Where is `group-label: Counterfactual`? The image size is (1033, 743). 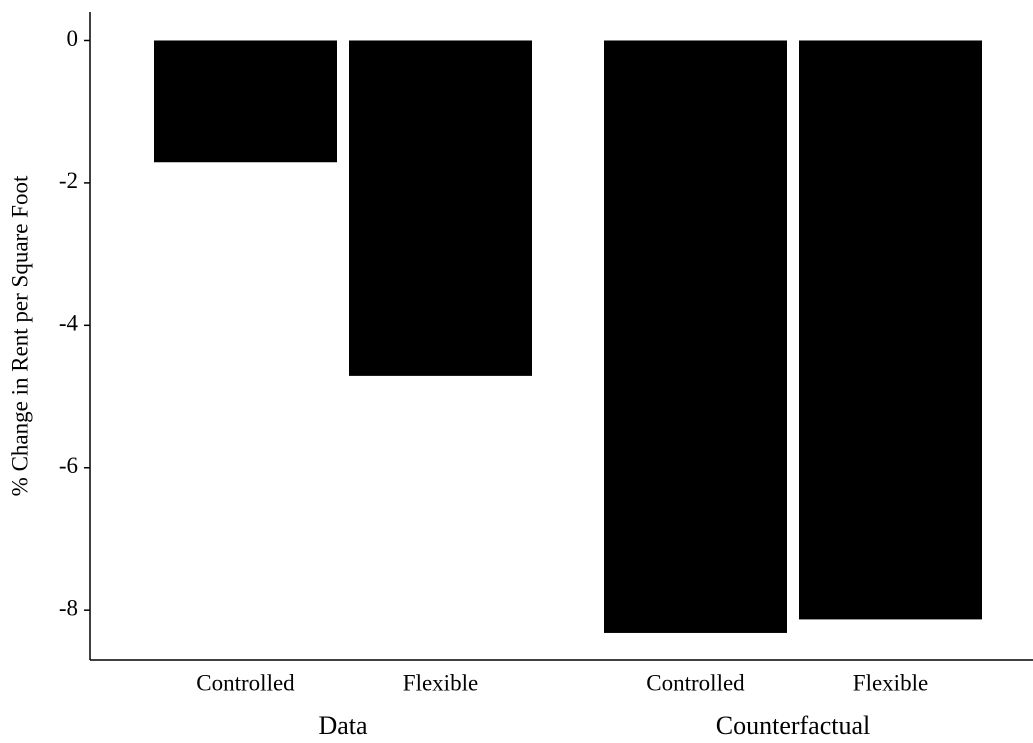
group-label: Counterfactual is located at coordinates (793, 725).